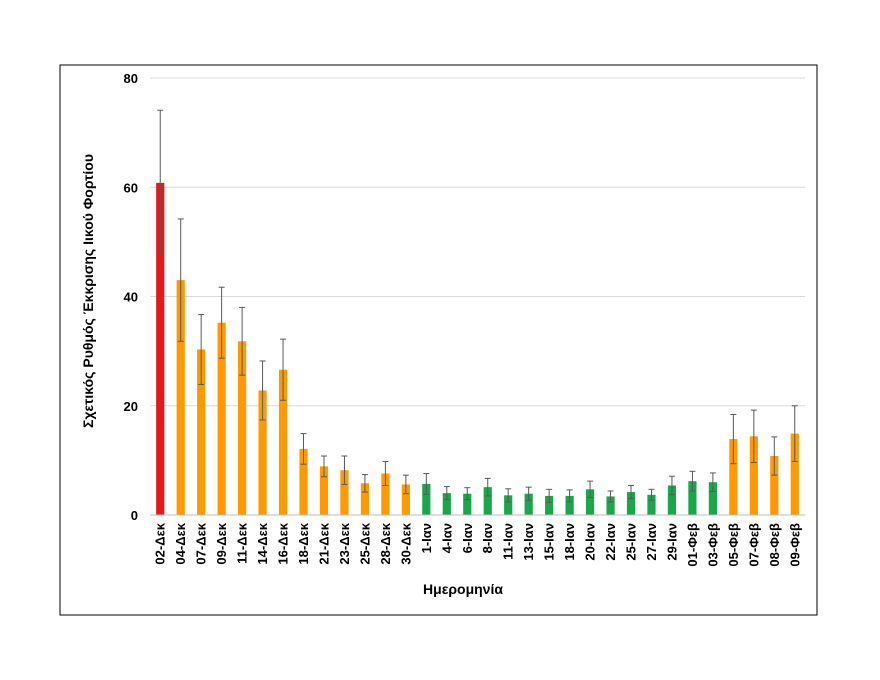 The height and width of the screenshot is (680, 880). What do you see at coordinates (590, 542) in the screenshot?
I see `x-tick-label: 20-Ιαν` at bounding box center [590, 542].